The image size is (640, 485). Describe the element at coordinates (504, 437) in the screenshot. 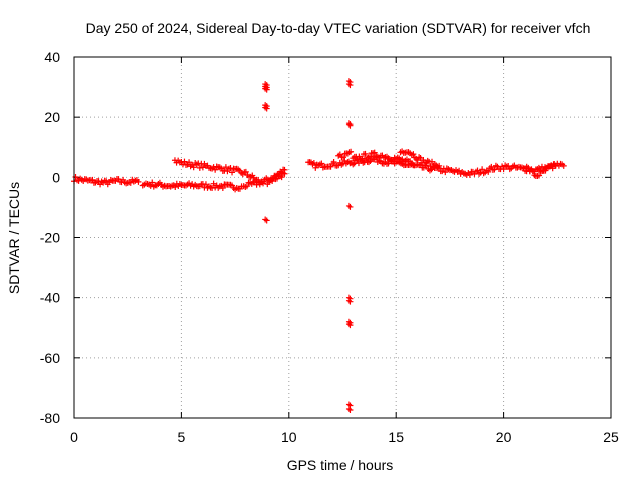

I see `x-tick-label: 20` at that location.